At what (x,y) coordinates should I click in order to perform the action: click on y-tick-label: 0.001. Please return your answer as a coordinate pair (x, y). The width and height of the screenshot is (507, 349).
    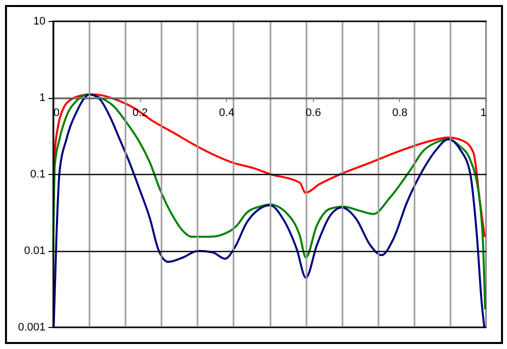
    Looking at the image, I should click on (32, 328).